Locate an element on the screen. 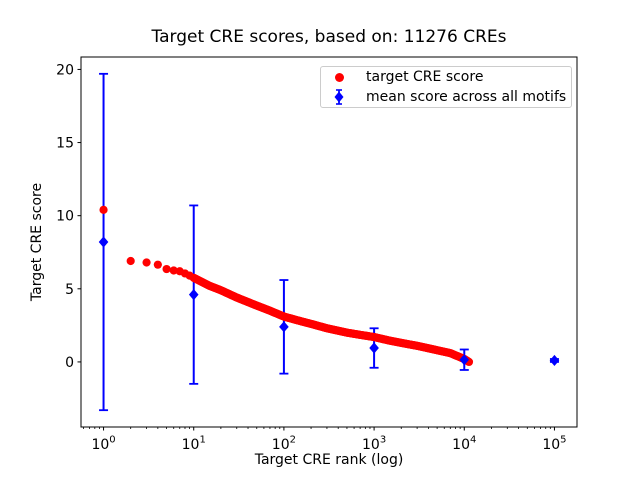 This screenshot has width=640, height=480. svg-text: 10³ is located at coordinates (374, 444).